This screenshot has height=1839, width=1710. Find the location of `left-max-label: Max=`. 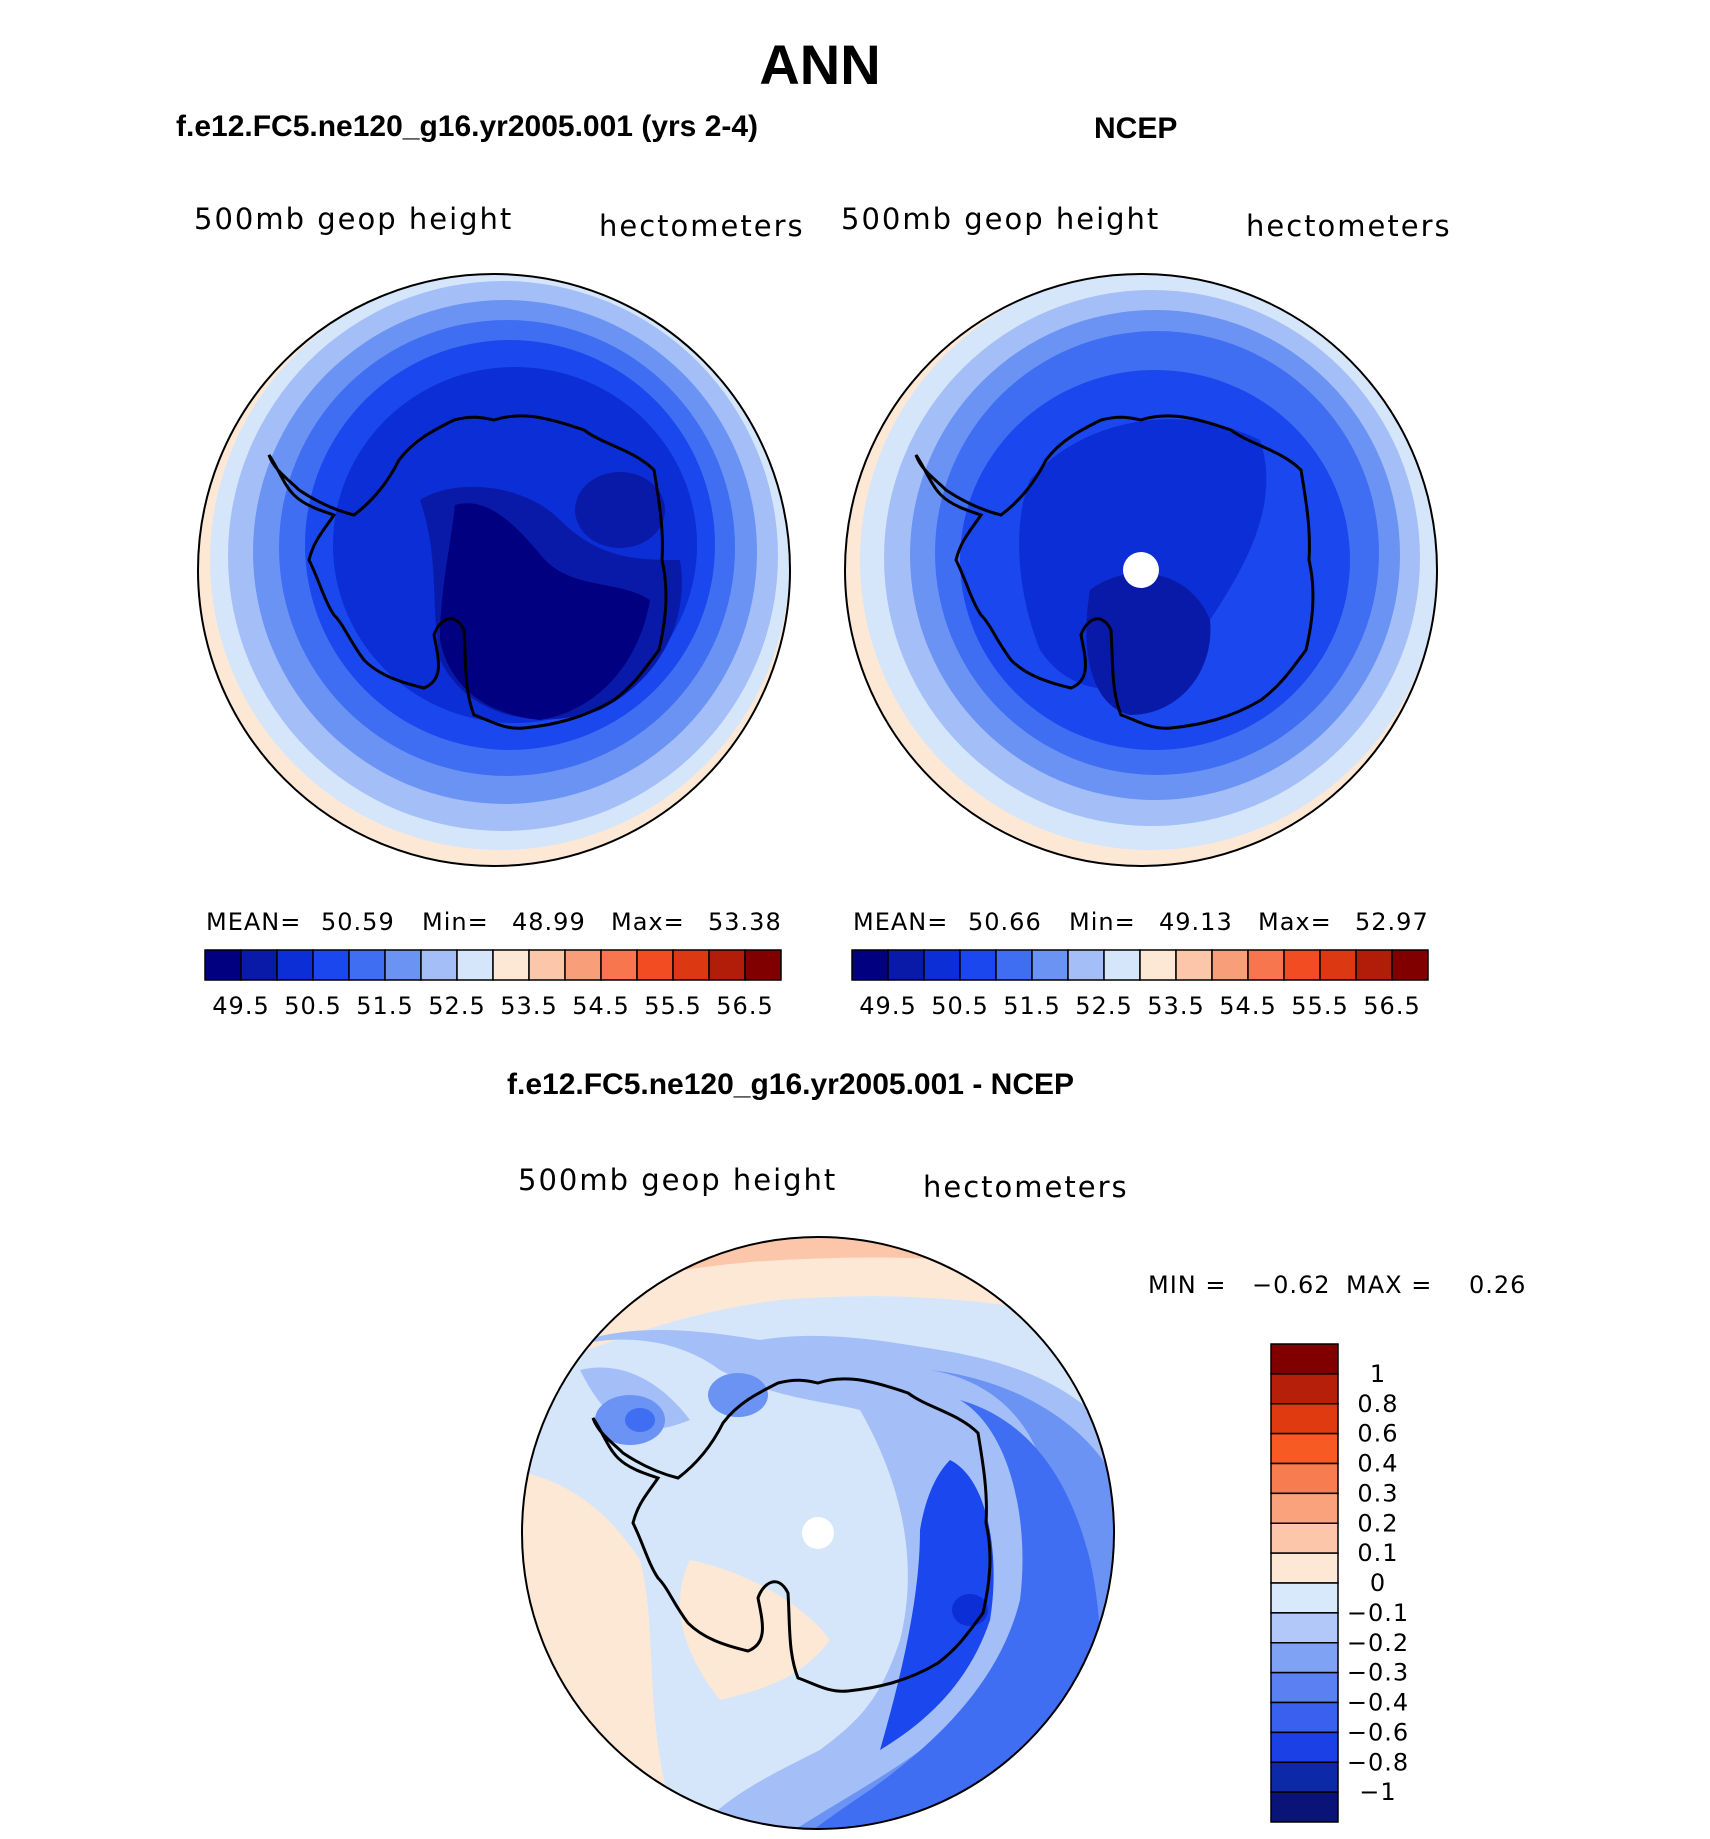

left-max-label: Max= is located at coordinates (648, 922).